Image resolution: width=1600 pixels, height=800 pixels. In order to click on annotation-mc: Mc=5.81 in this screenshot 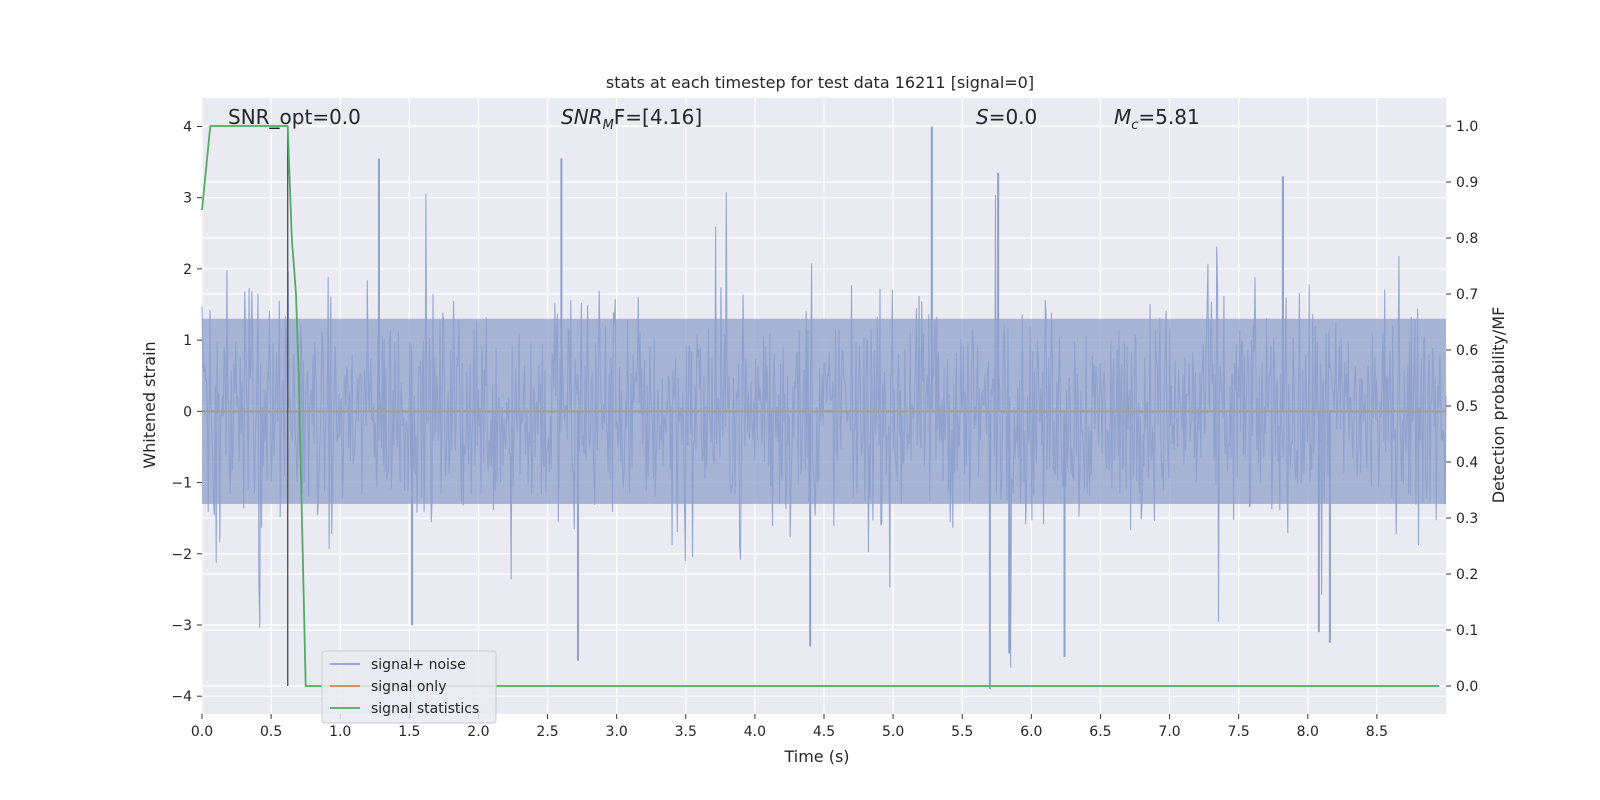, I will do `click(1157, 119)`.